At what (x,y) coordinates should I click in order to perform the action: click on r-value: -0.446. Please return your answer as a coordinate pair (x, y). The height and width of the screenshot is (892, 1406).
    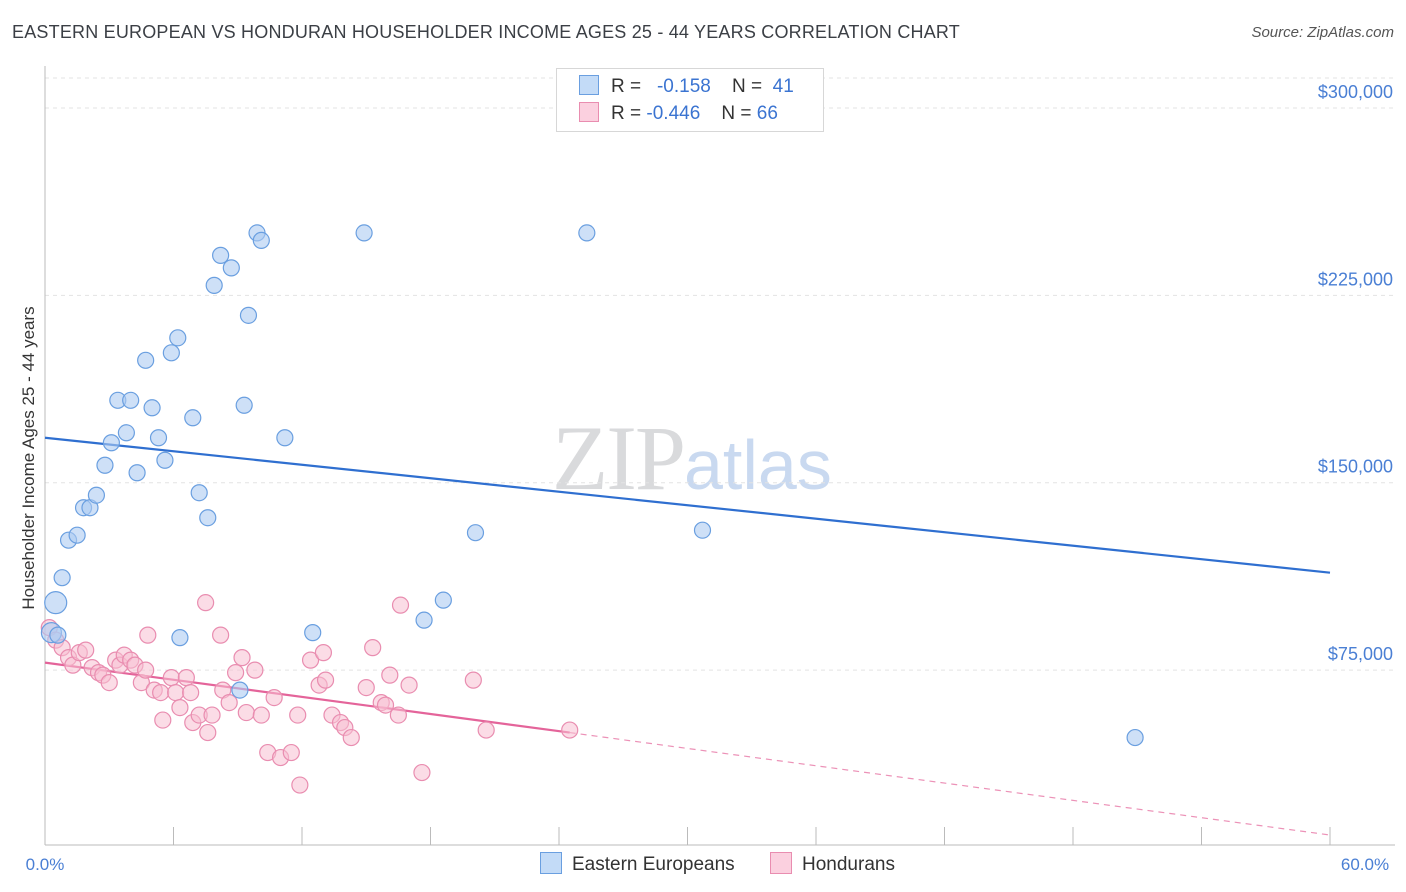
    Looking at the image, I should click on (673, 113).